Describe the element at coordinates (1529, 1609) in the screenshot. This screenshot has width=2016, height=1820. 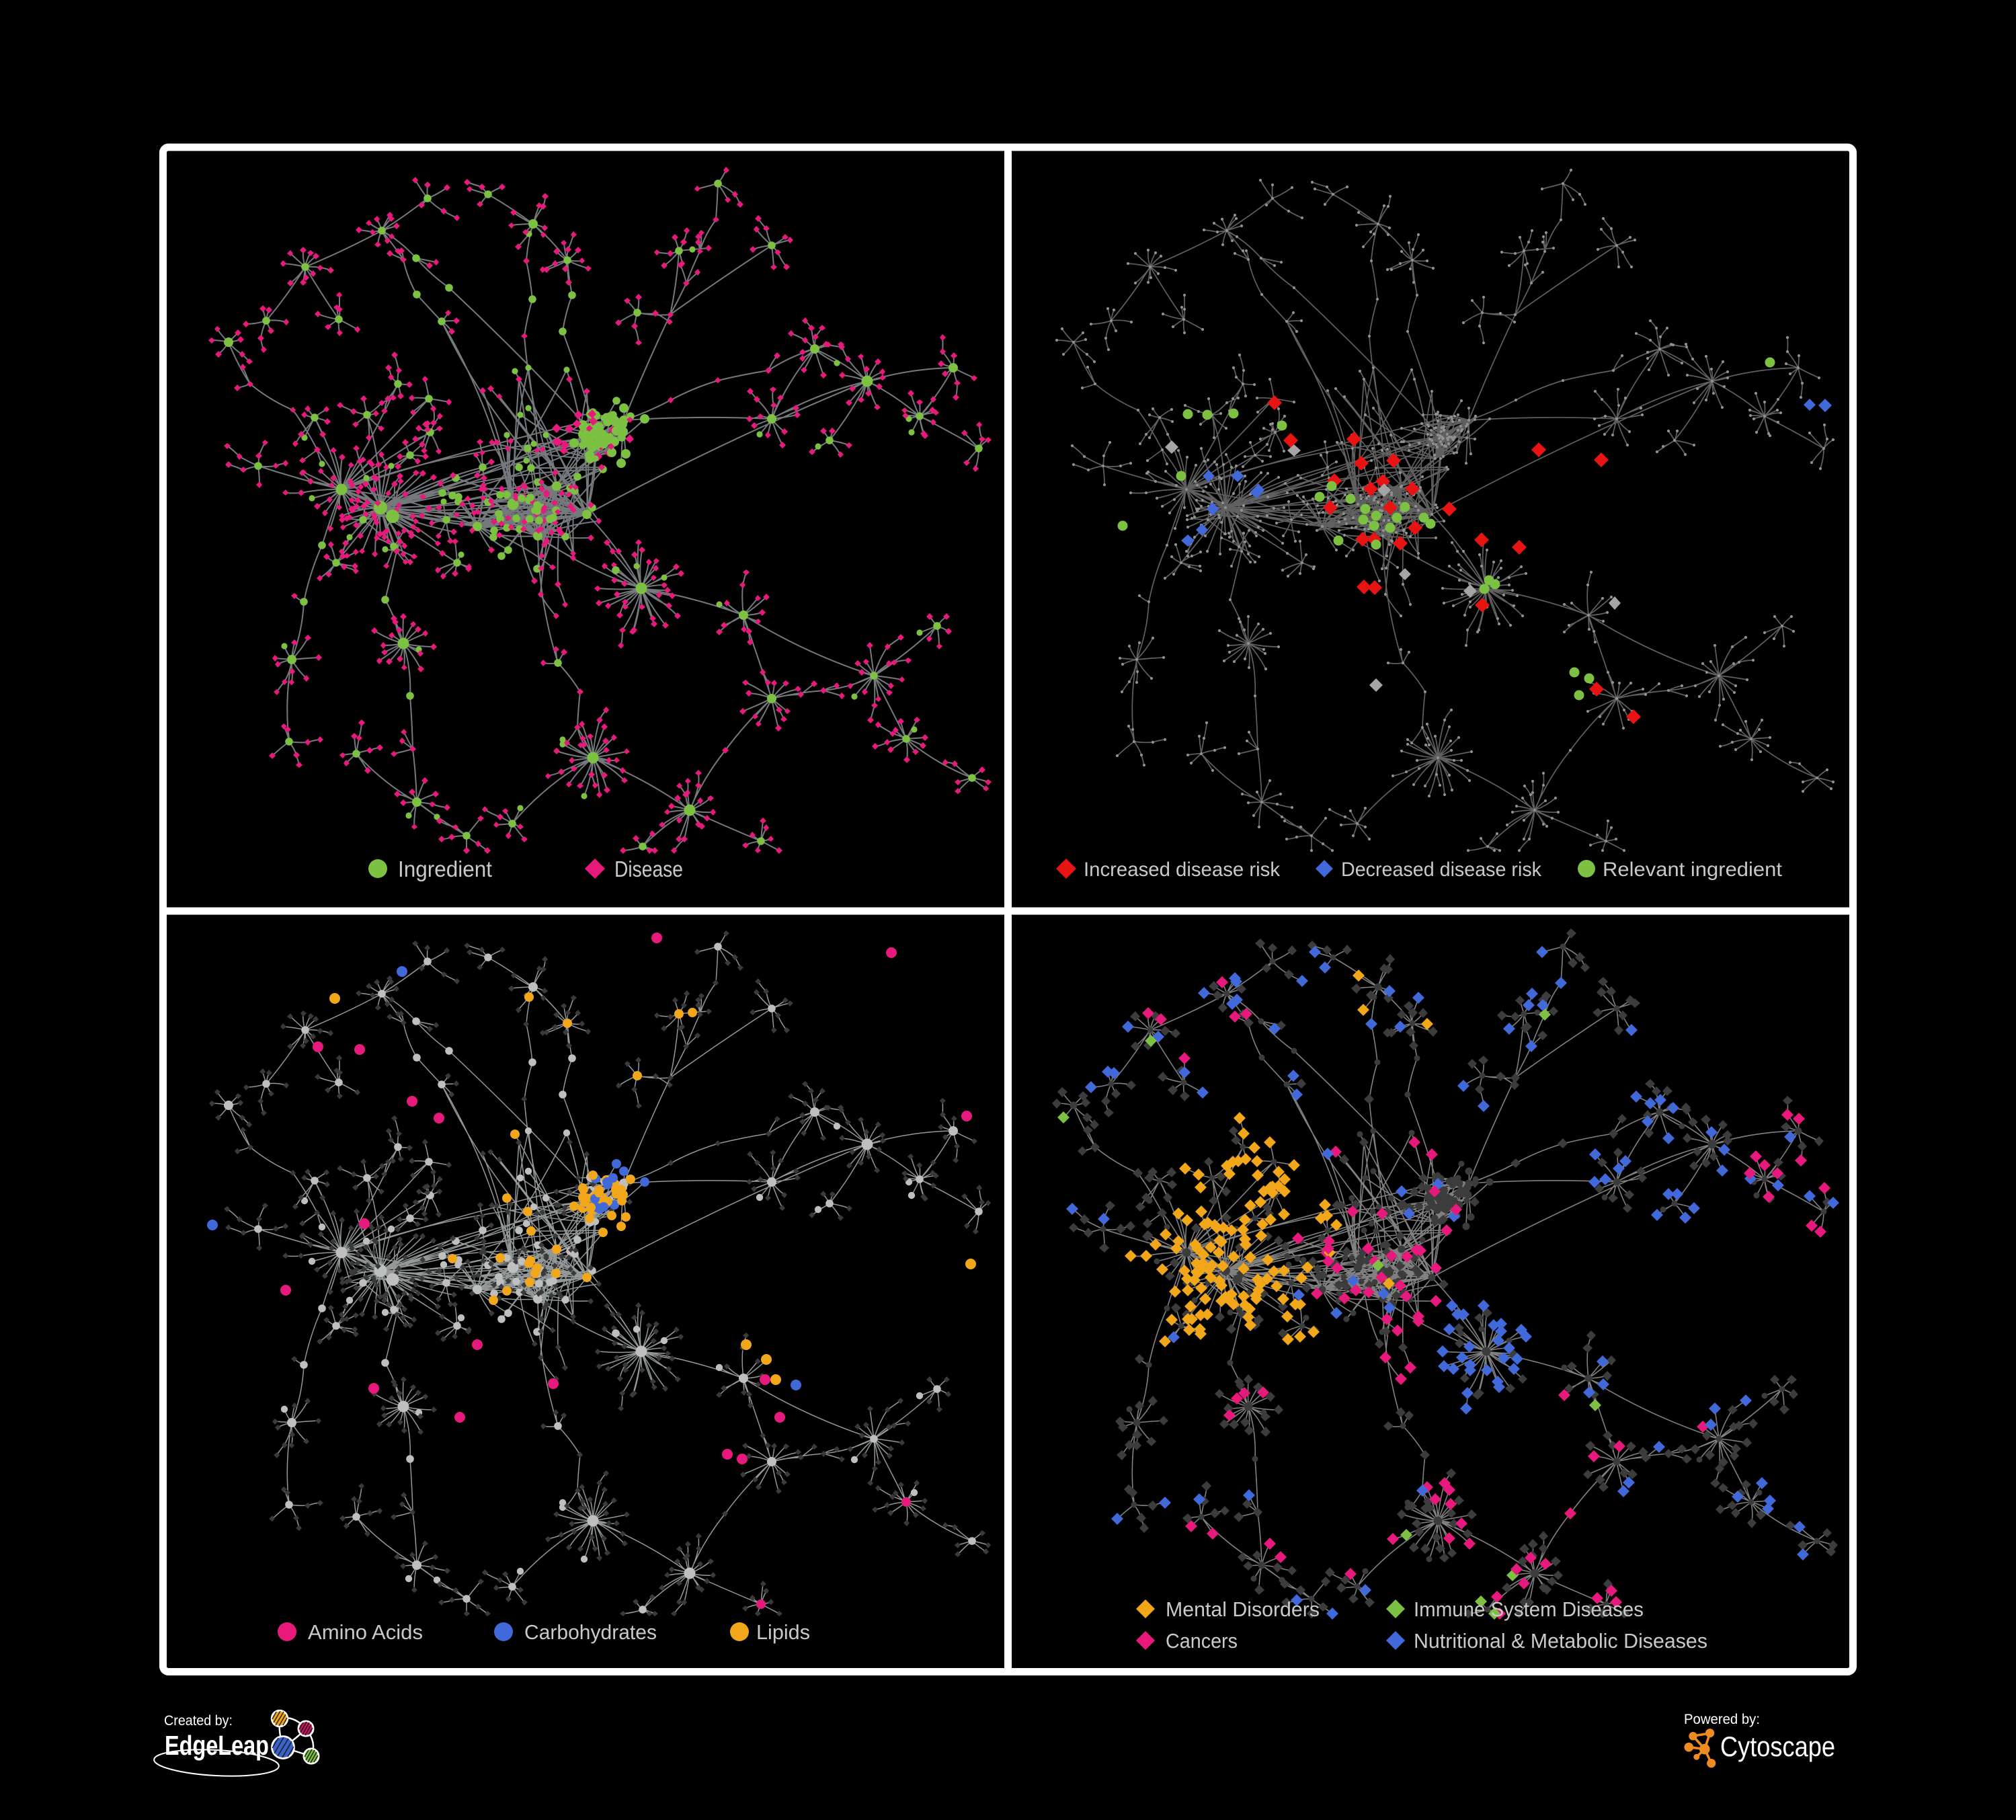
I see `svg-text: Immune System Diseases` at that location.